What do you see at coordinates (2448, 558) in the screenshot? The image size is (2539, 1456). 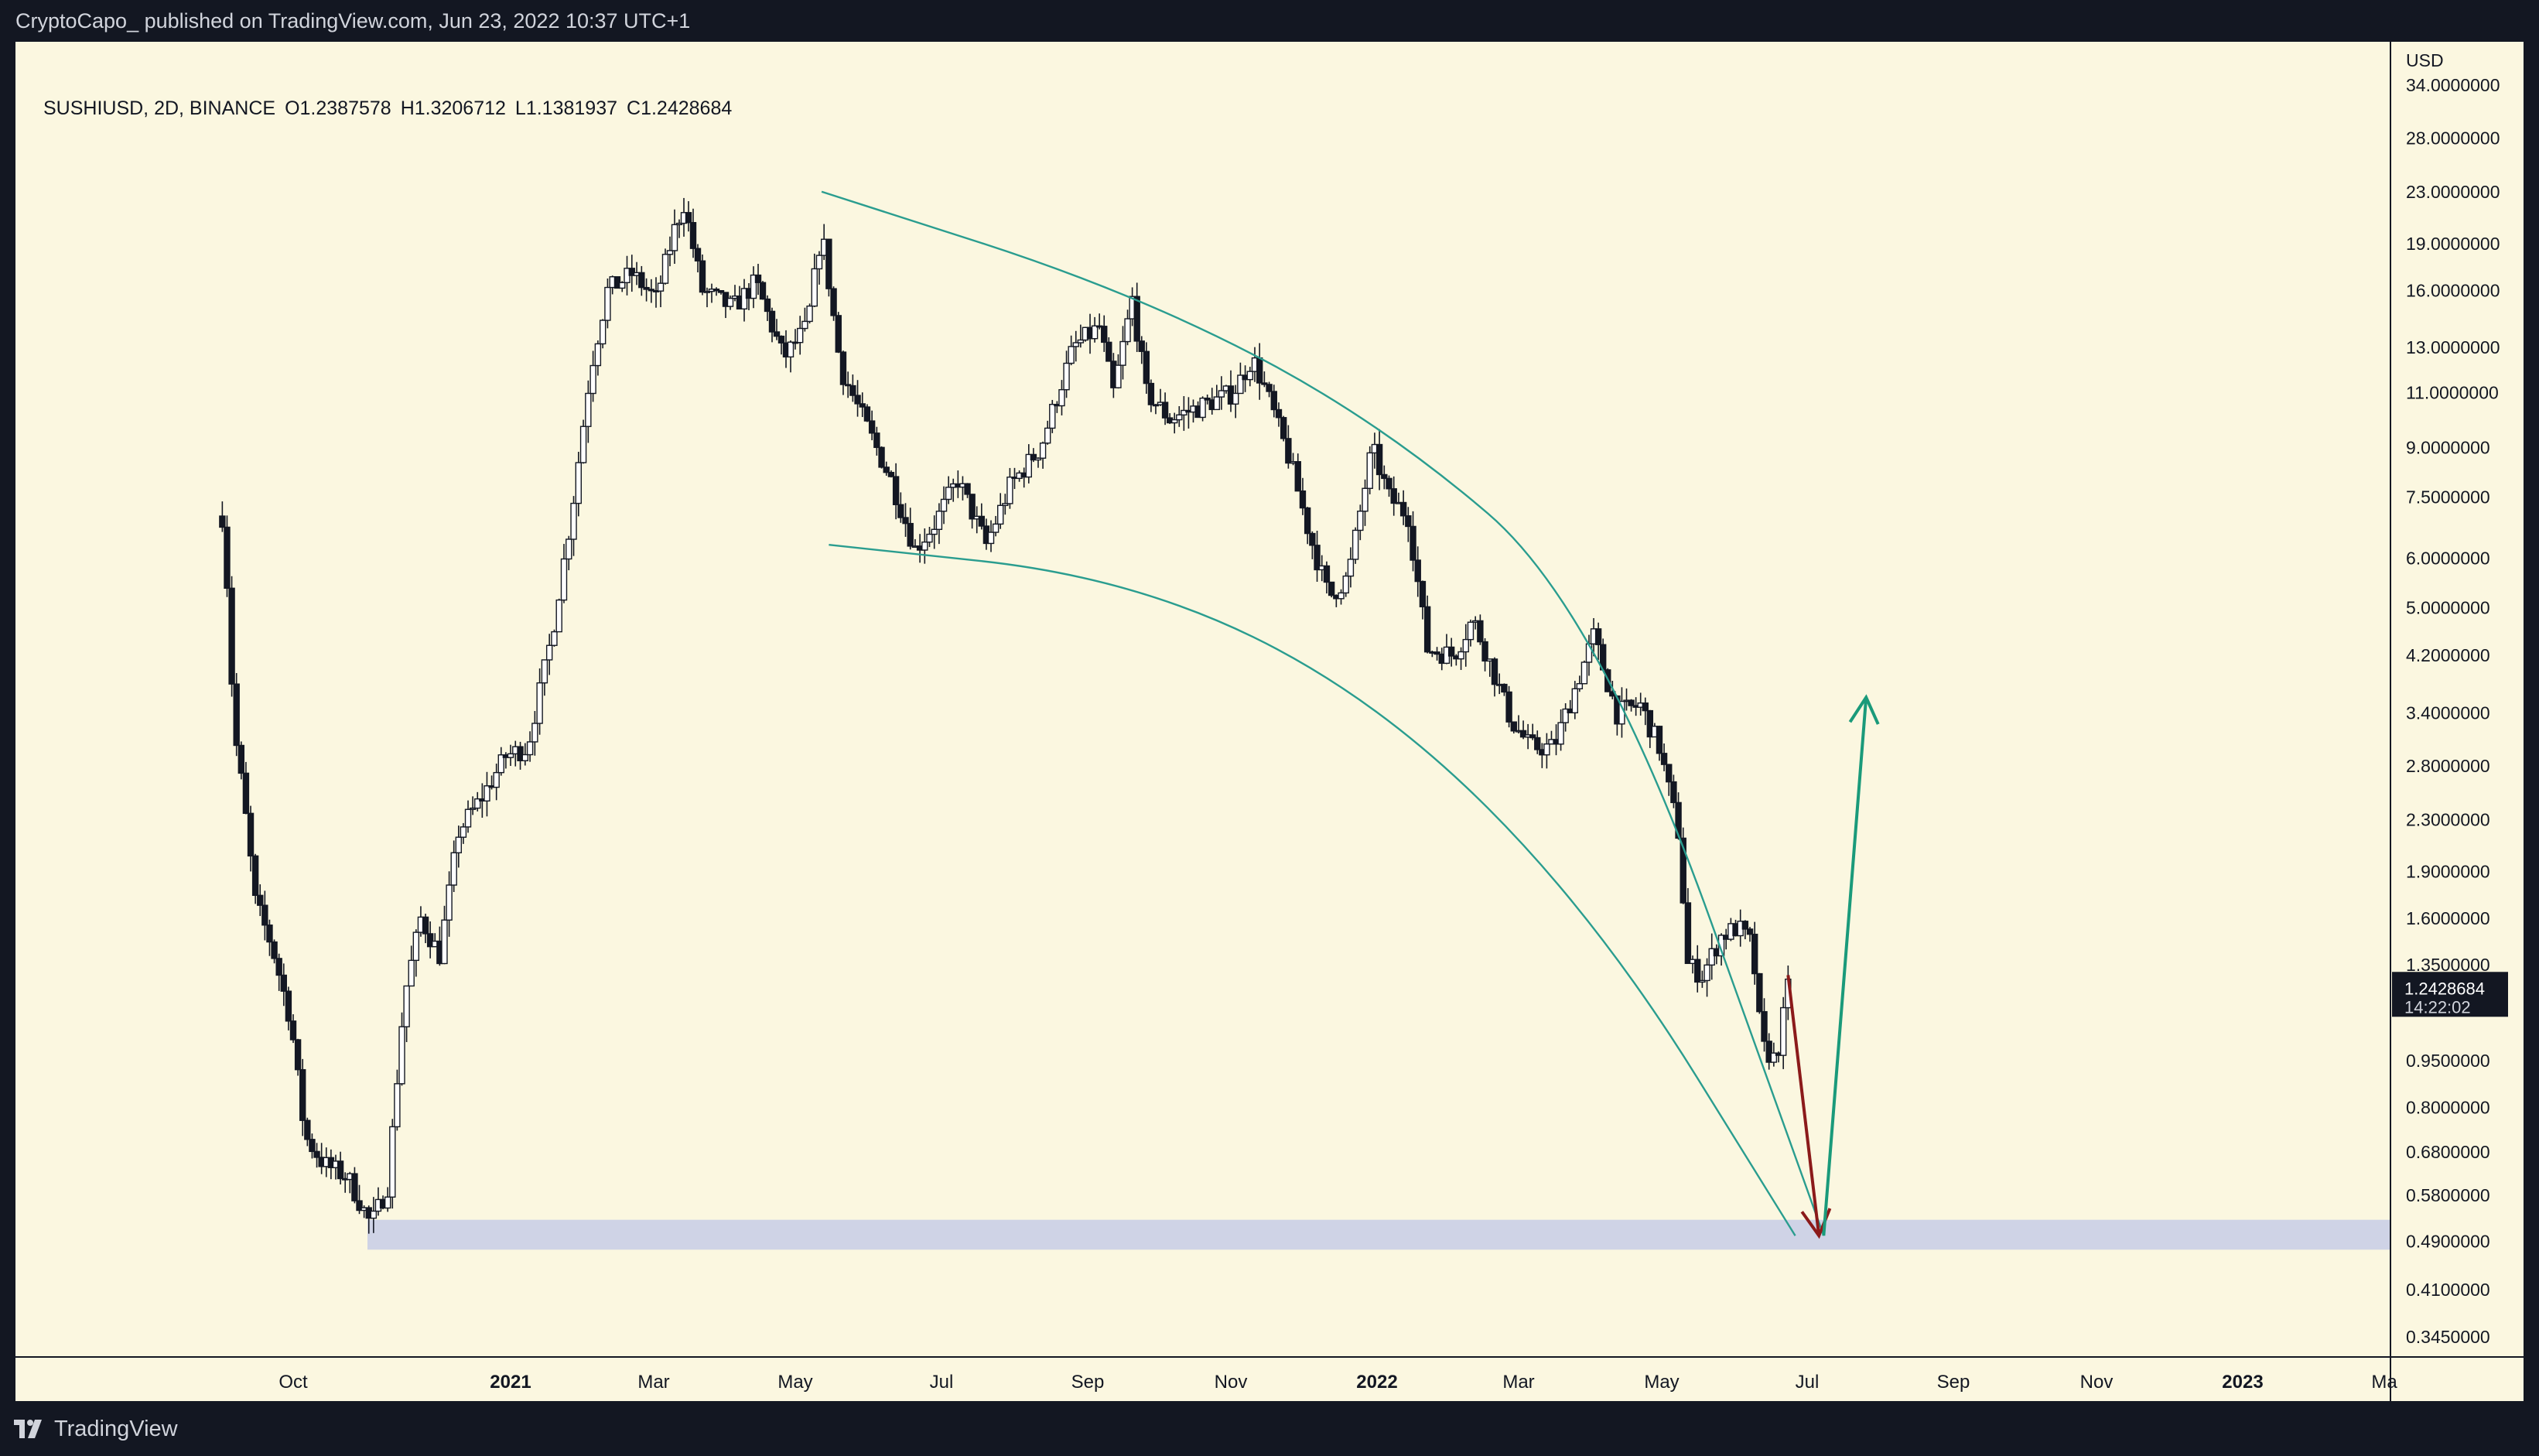 I see `y-tick-label: 6.0000000` at bounding box center [2448, 558].